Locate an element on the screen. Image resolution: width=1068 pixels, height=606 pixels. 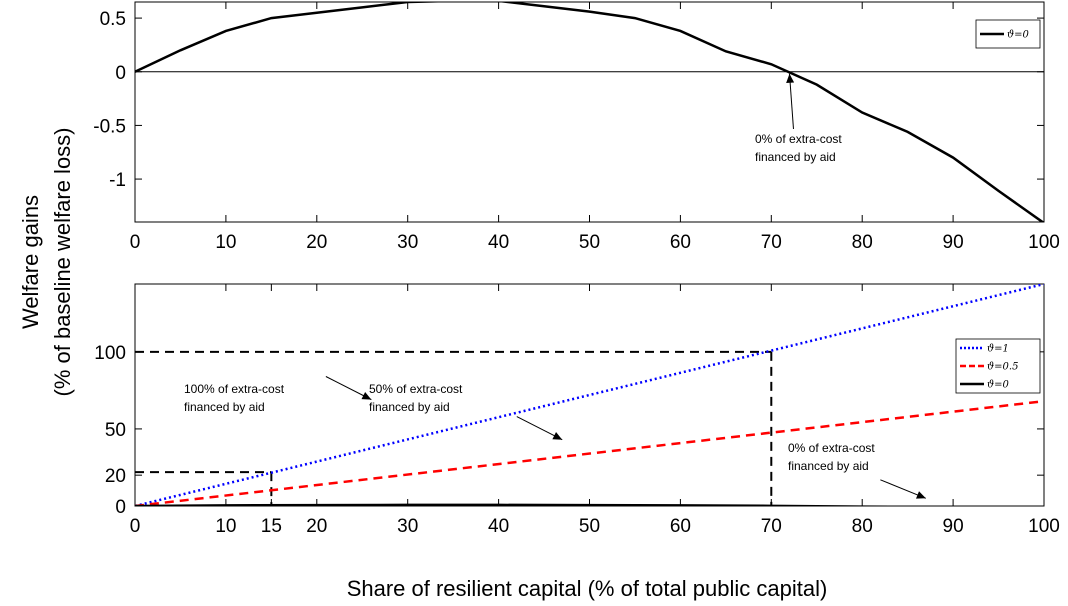
y-tick-label: 50 is located at coordinates (115, 430).